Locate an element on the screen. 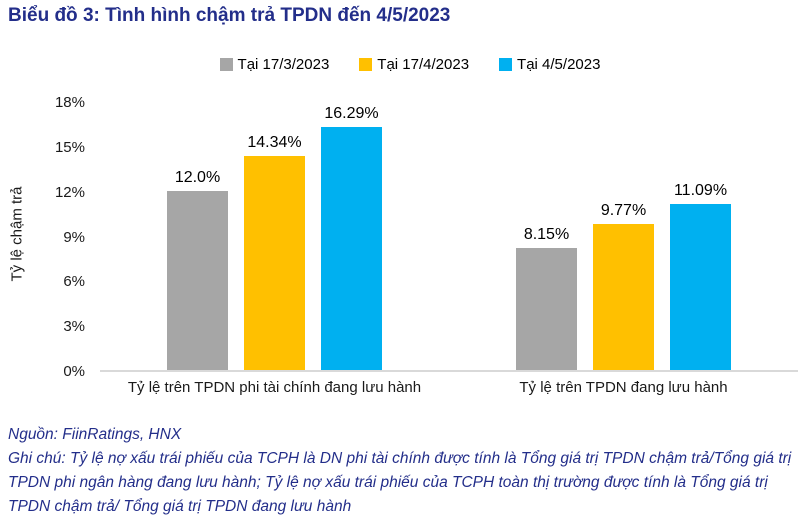  bar-value-label: 8.15% is located at coordinates (546, 234).